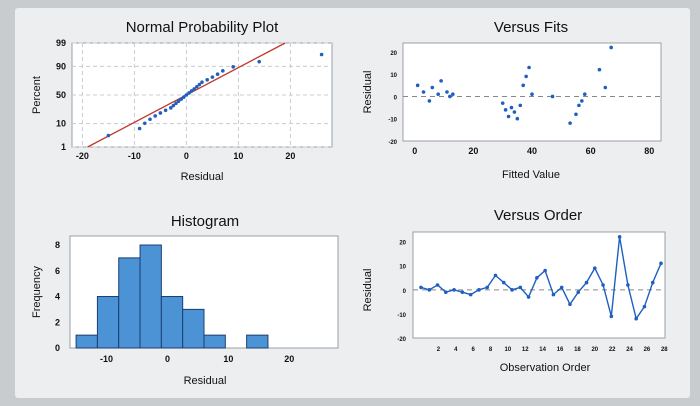  I want to click on npp-y-tick: 10, so click(61, 124).